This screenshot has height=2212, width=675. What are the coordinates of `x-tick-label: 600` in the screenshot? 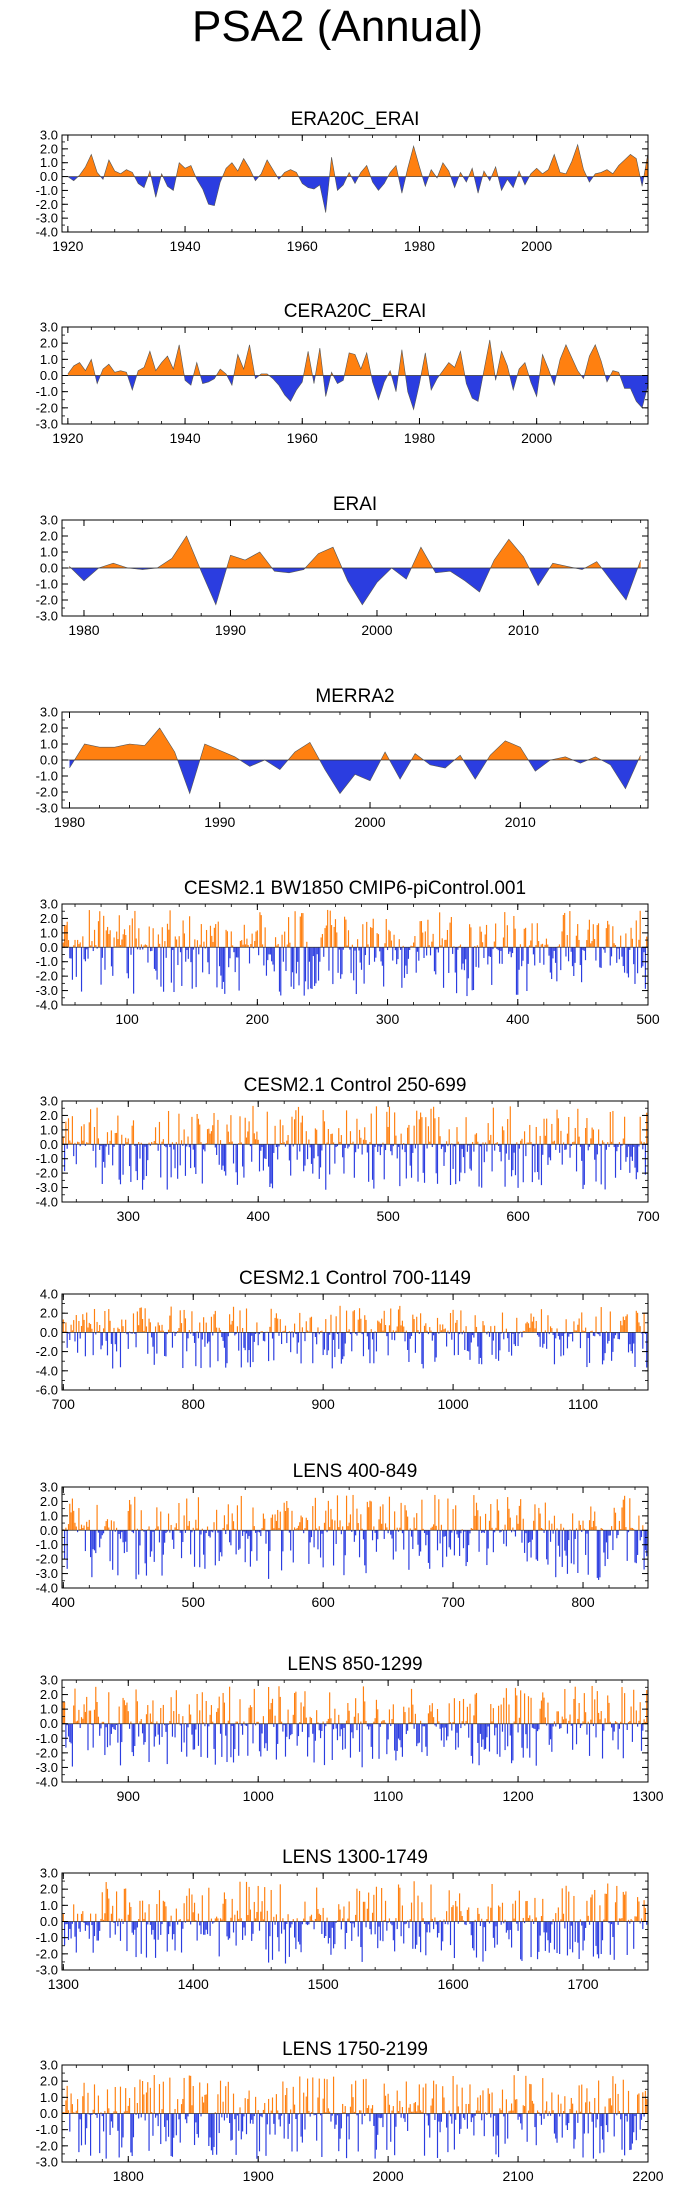 It's located at (323, 1602).